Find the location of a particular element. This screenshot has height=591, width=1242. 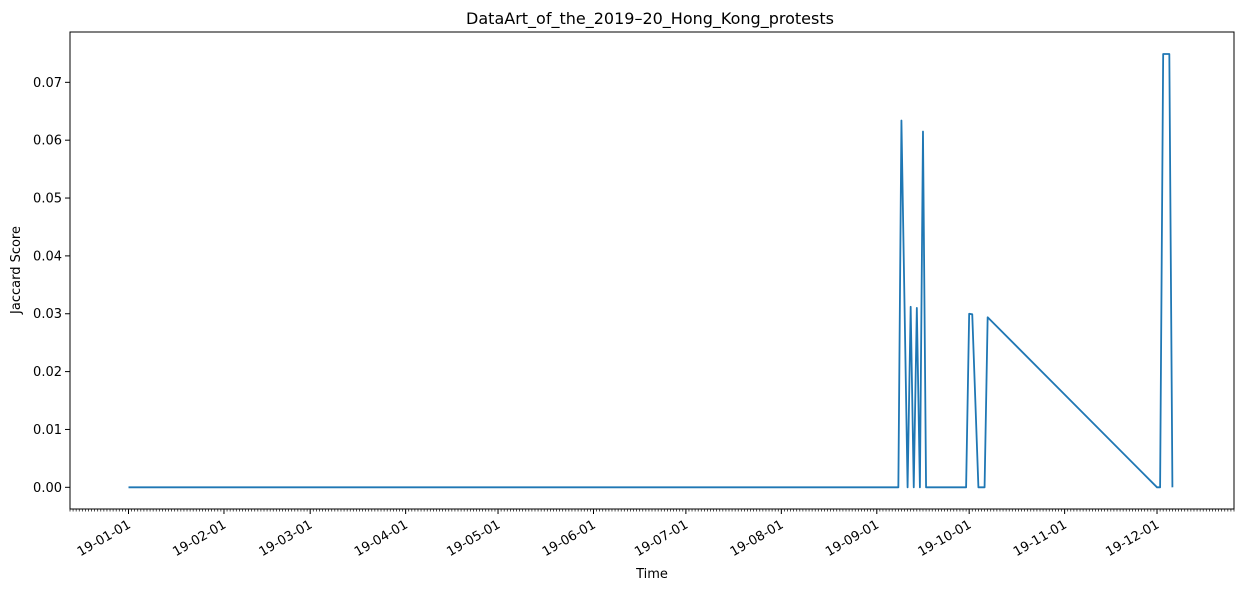

y-tick-label: 0.00 is located at coordinates (47, 488).